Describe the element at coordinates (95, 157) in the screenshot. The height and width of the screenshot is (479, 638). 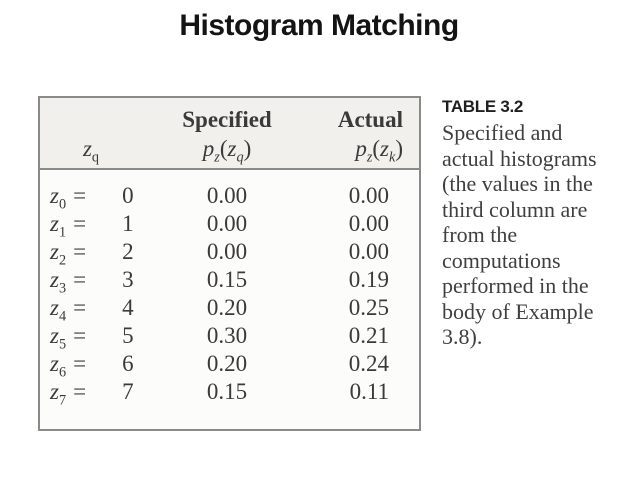
I see `zq-subscript: q` at that location.